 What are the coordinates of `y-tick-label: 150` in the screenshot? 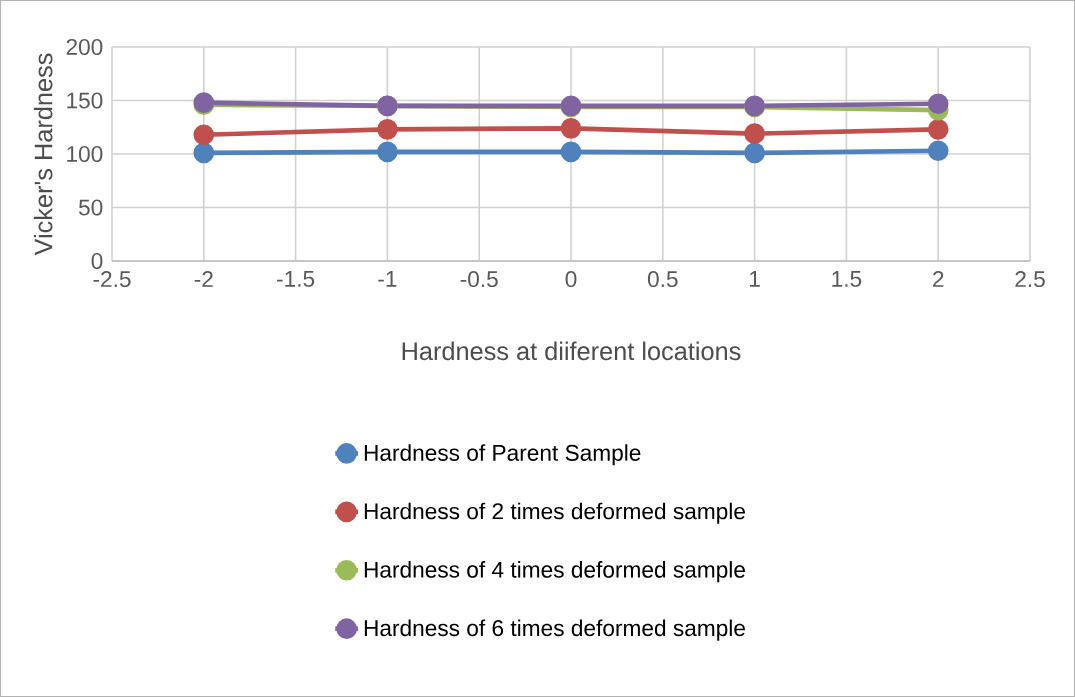 It's located at (85, 100).